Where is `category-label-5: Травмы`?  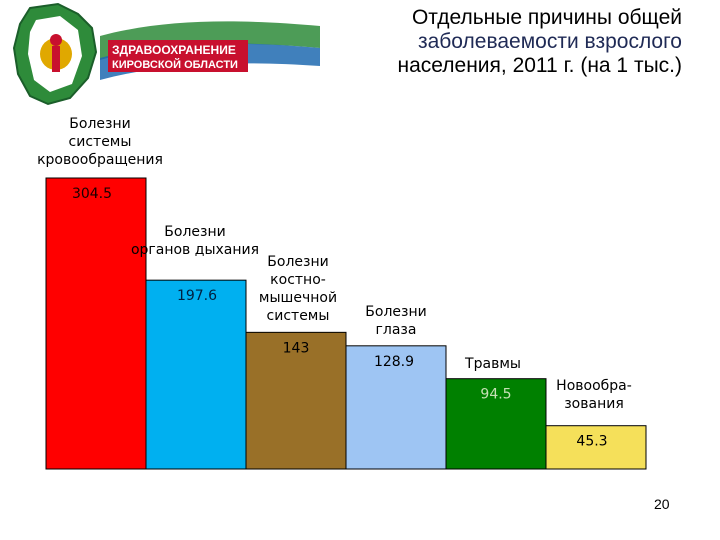 category-label-5: Травмы is located at coordinates (492, 364).